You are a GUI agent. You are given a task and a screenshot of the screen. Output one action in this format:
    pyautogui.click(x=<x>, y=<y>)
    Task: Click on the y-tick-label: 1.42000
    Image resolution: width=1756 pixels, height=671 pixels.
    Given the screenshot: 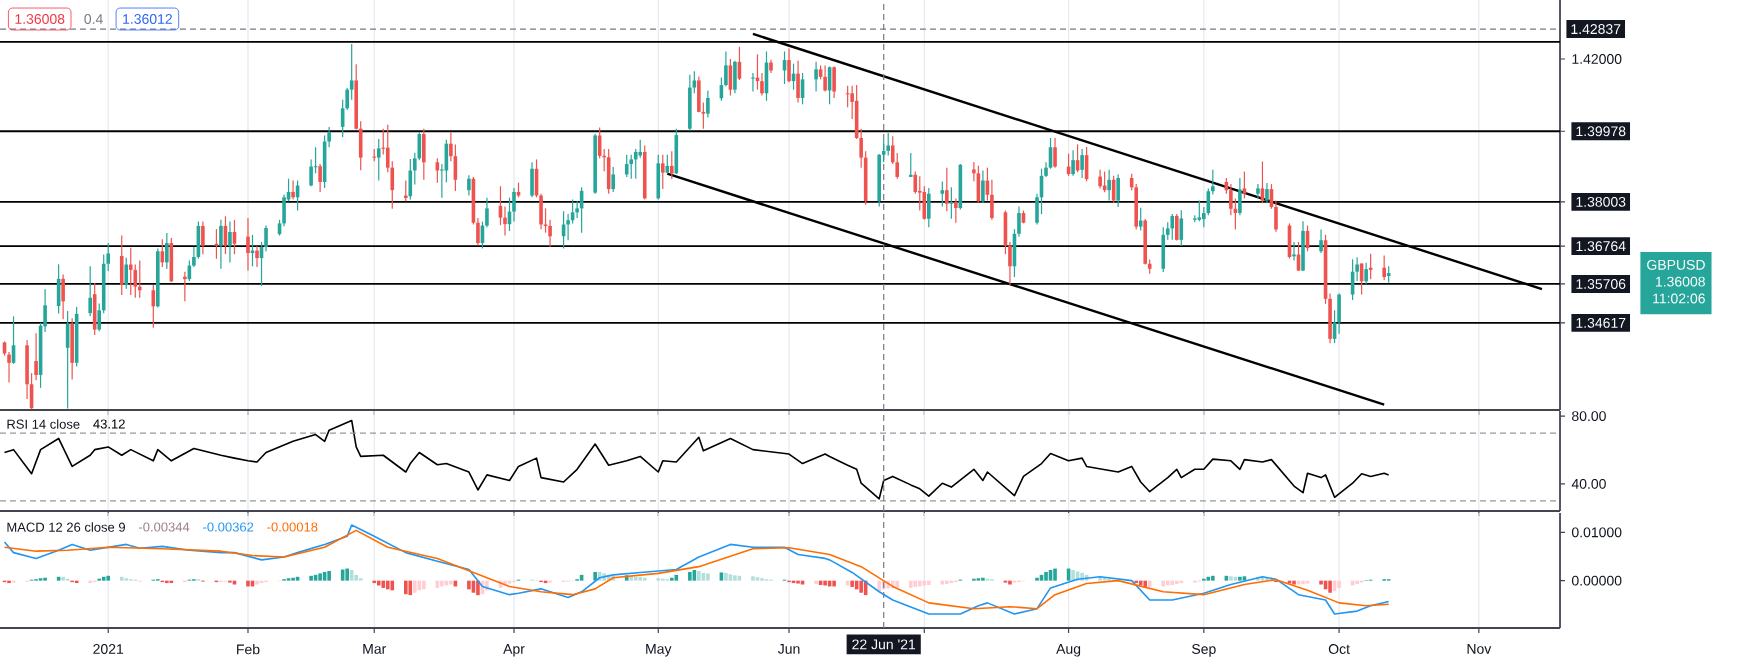 What is the action you would take?
    pyautogui.click(x=1597, y=59)
    